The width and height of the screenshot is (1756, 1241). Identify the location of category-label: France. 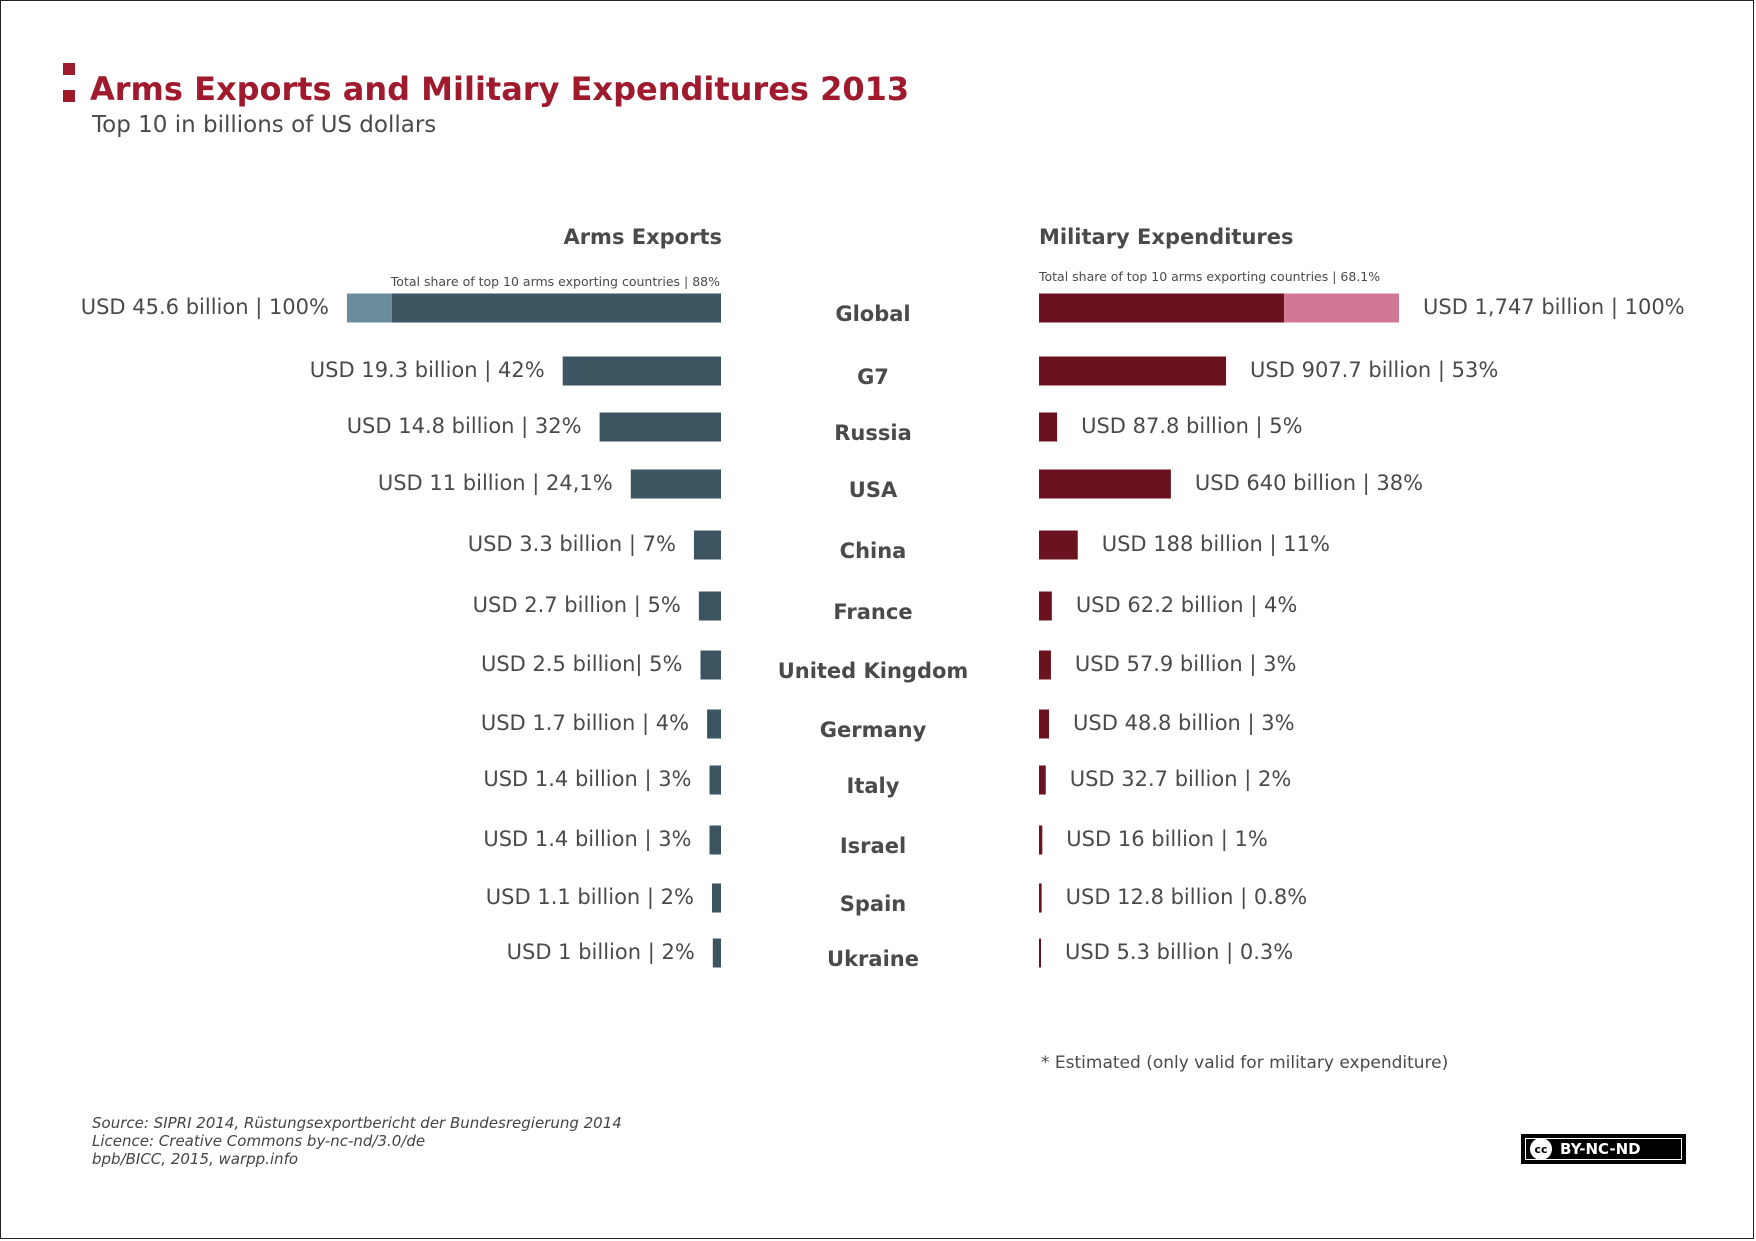
(872, 612).